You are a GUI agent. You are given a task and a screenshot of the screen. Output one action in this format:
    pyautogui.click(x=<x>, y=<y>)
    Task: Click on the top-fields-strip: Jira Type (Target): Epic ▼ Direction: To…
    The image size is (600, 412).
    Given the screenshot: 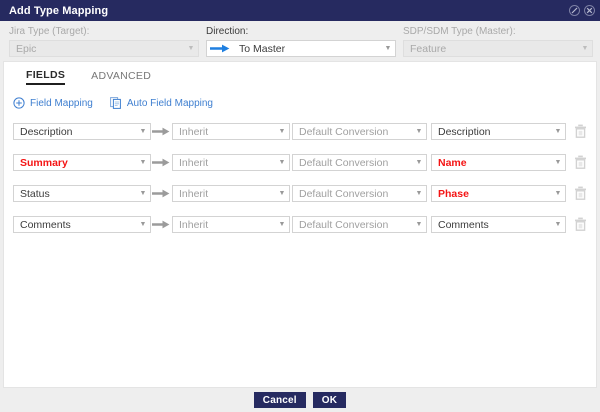 What is the action you would take?
    pyautogui.click(x=300, y=41)
    